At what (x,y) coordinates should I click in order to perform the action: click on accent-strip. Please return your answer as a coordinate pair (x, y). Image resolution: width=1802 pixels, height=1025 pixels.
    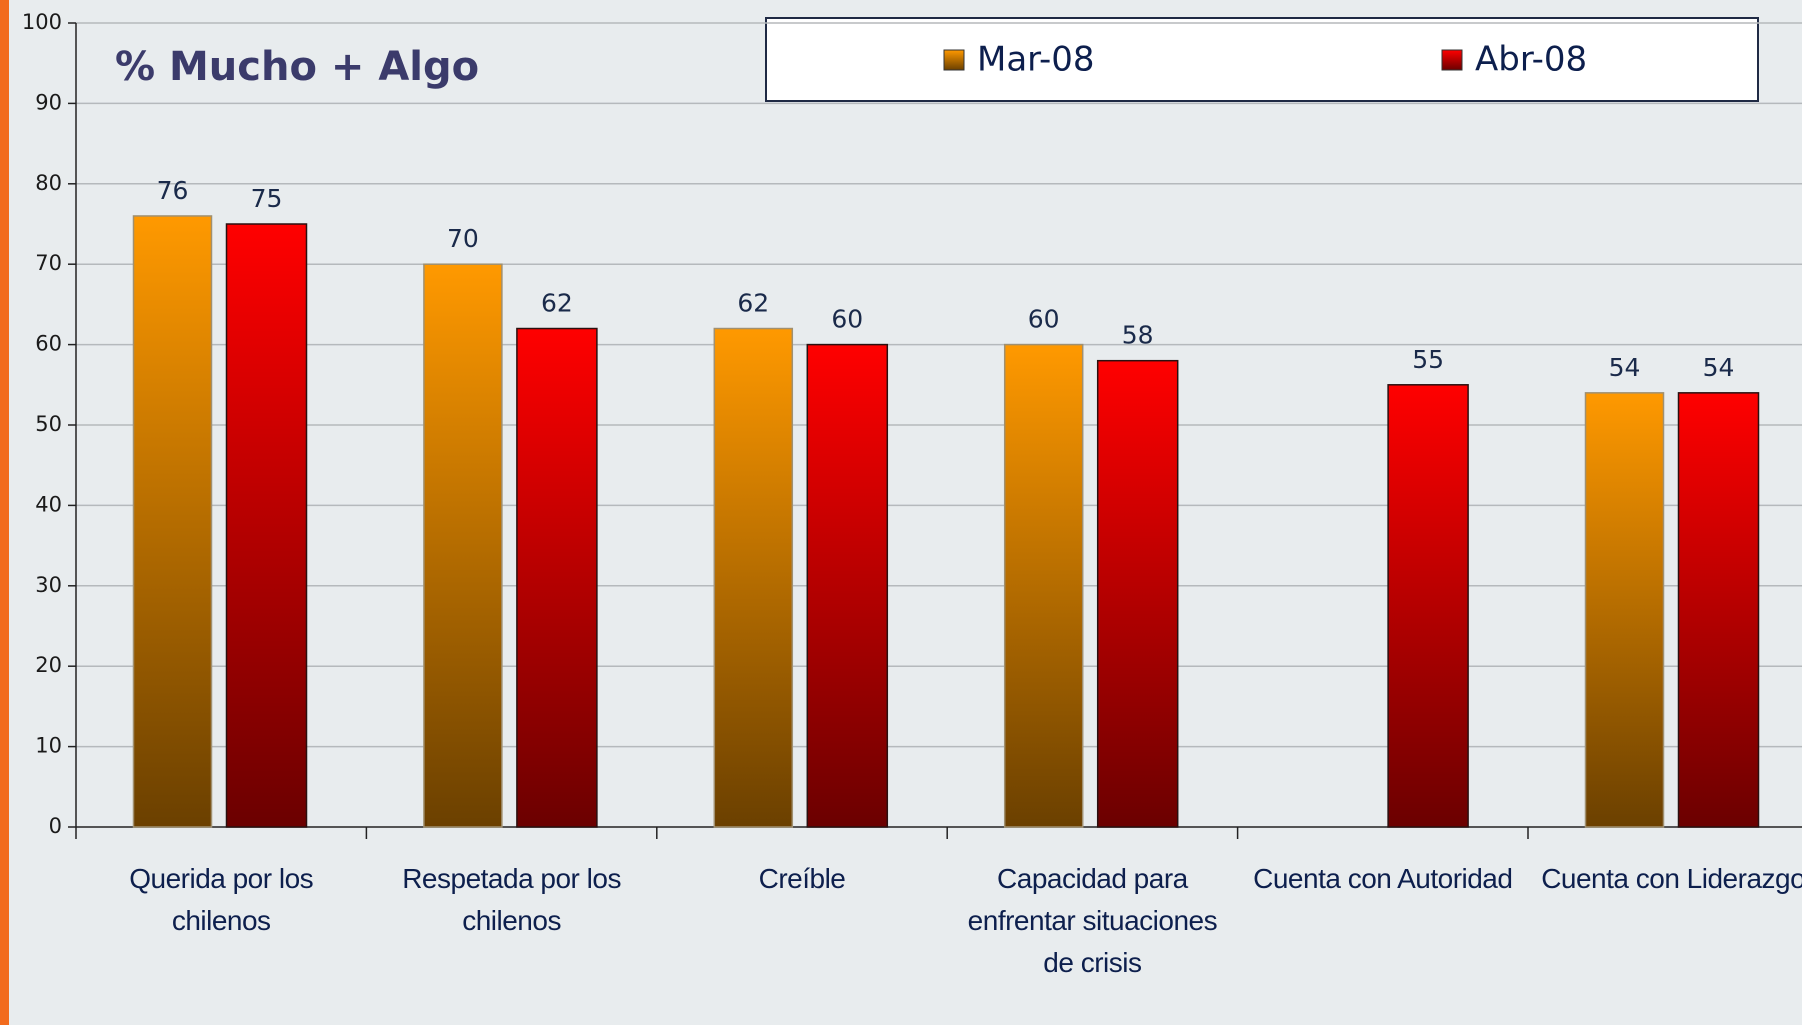
    Looking at the image, I should click on (4, 512).